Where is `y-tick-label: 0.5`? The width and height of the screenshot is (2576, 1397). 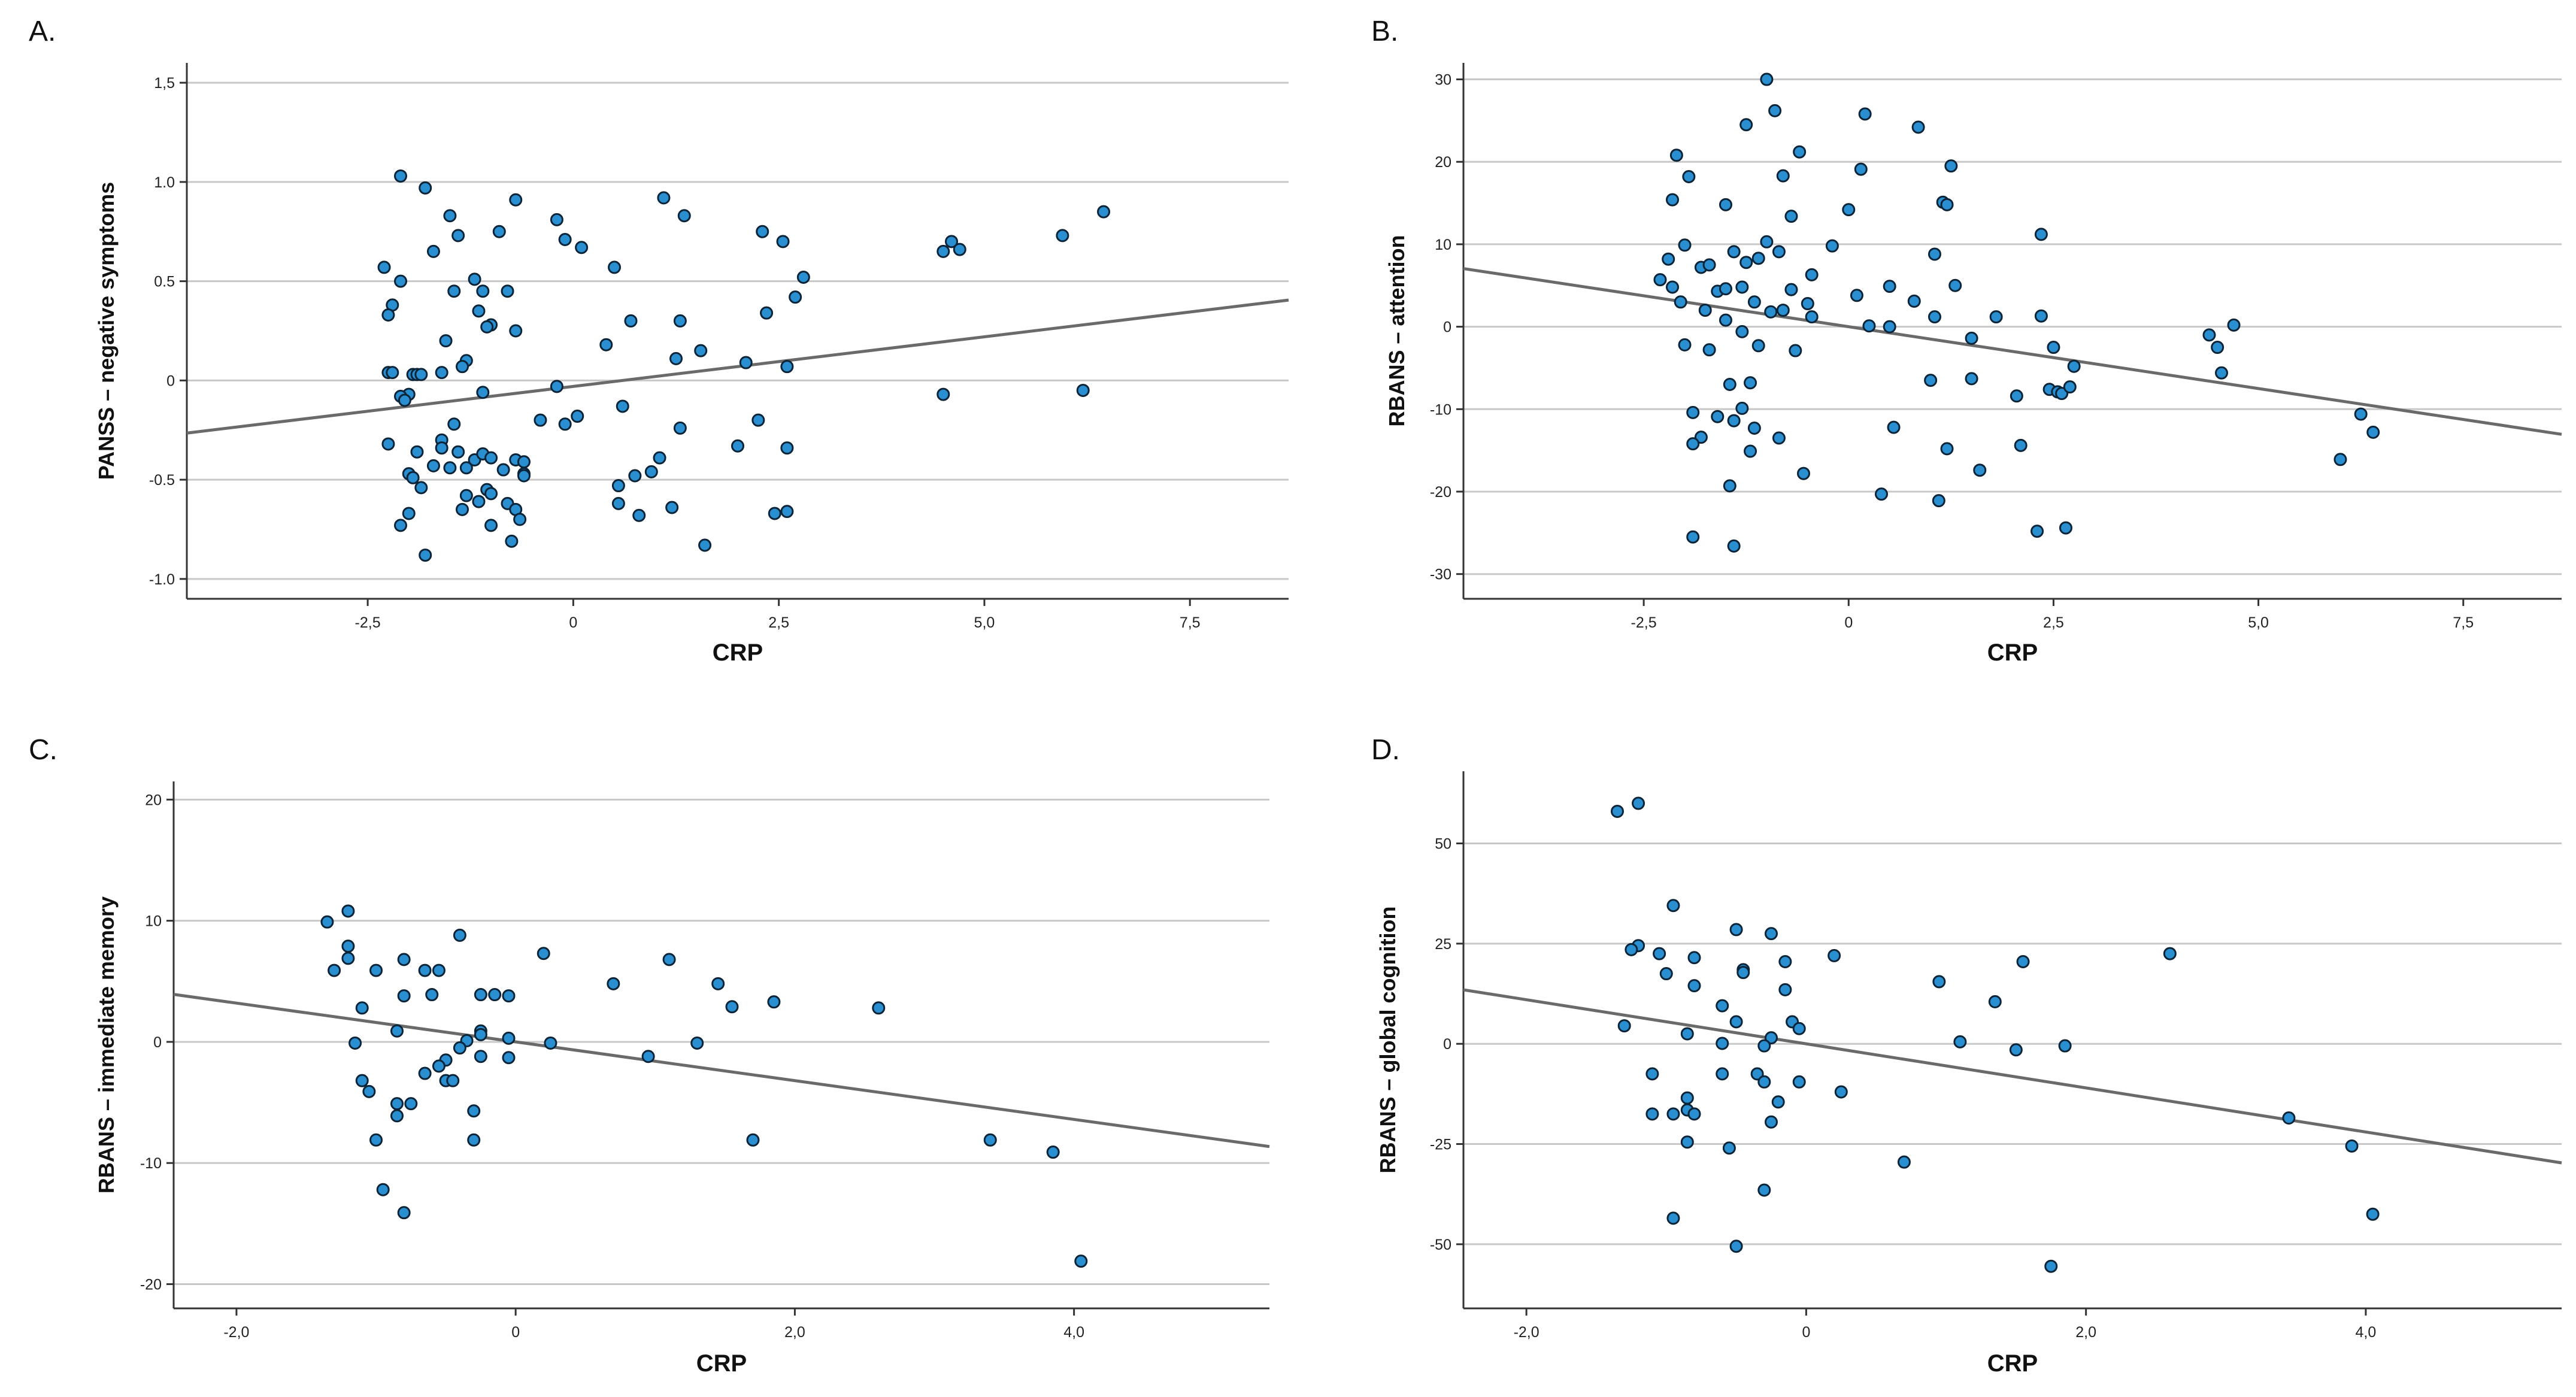
y-tick-label: 0.5 is located at coordinates (164, 282).